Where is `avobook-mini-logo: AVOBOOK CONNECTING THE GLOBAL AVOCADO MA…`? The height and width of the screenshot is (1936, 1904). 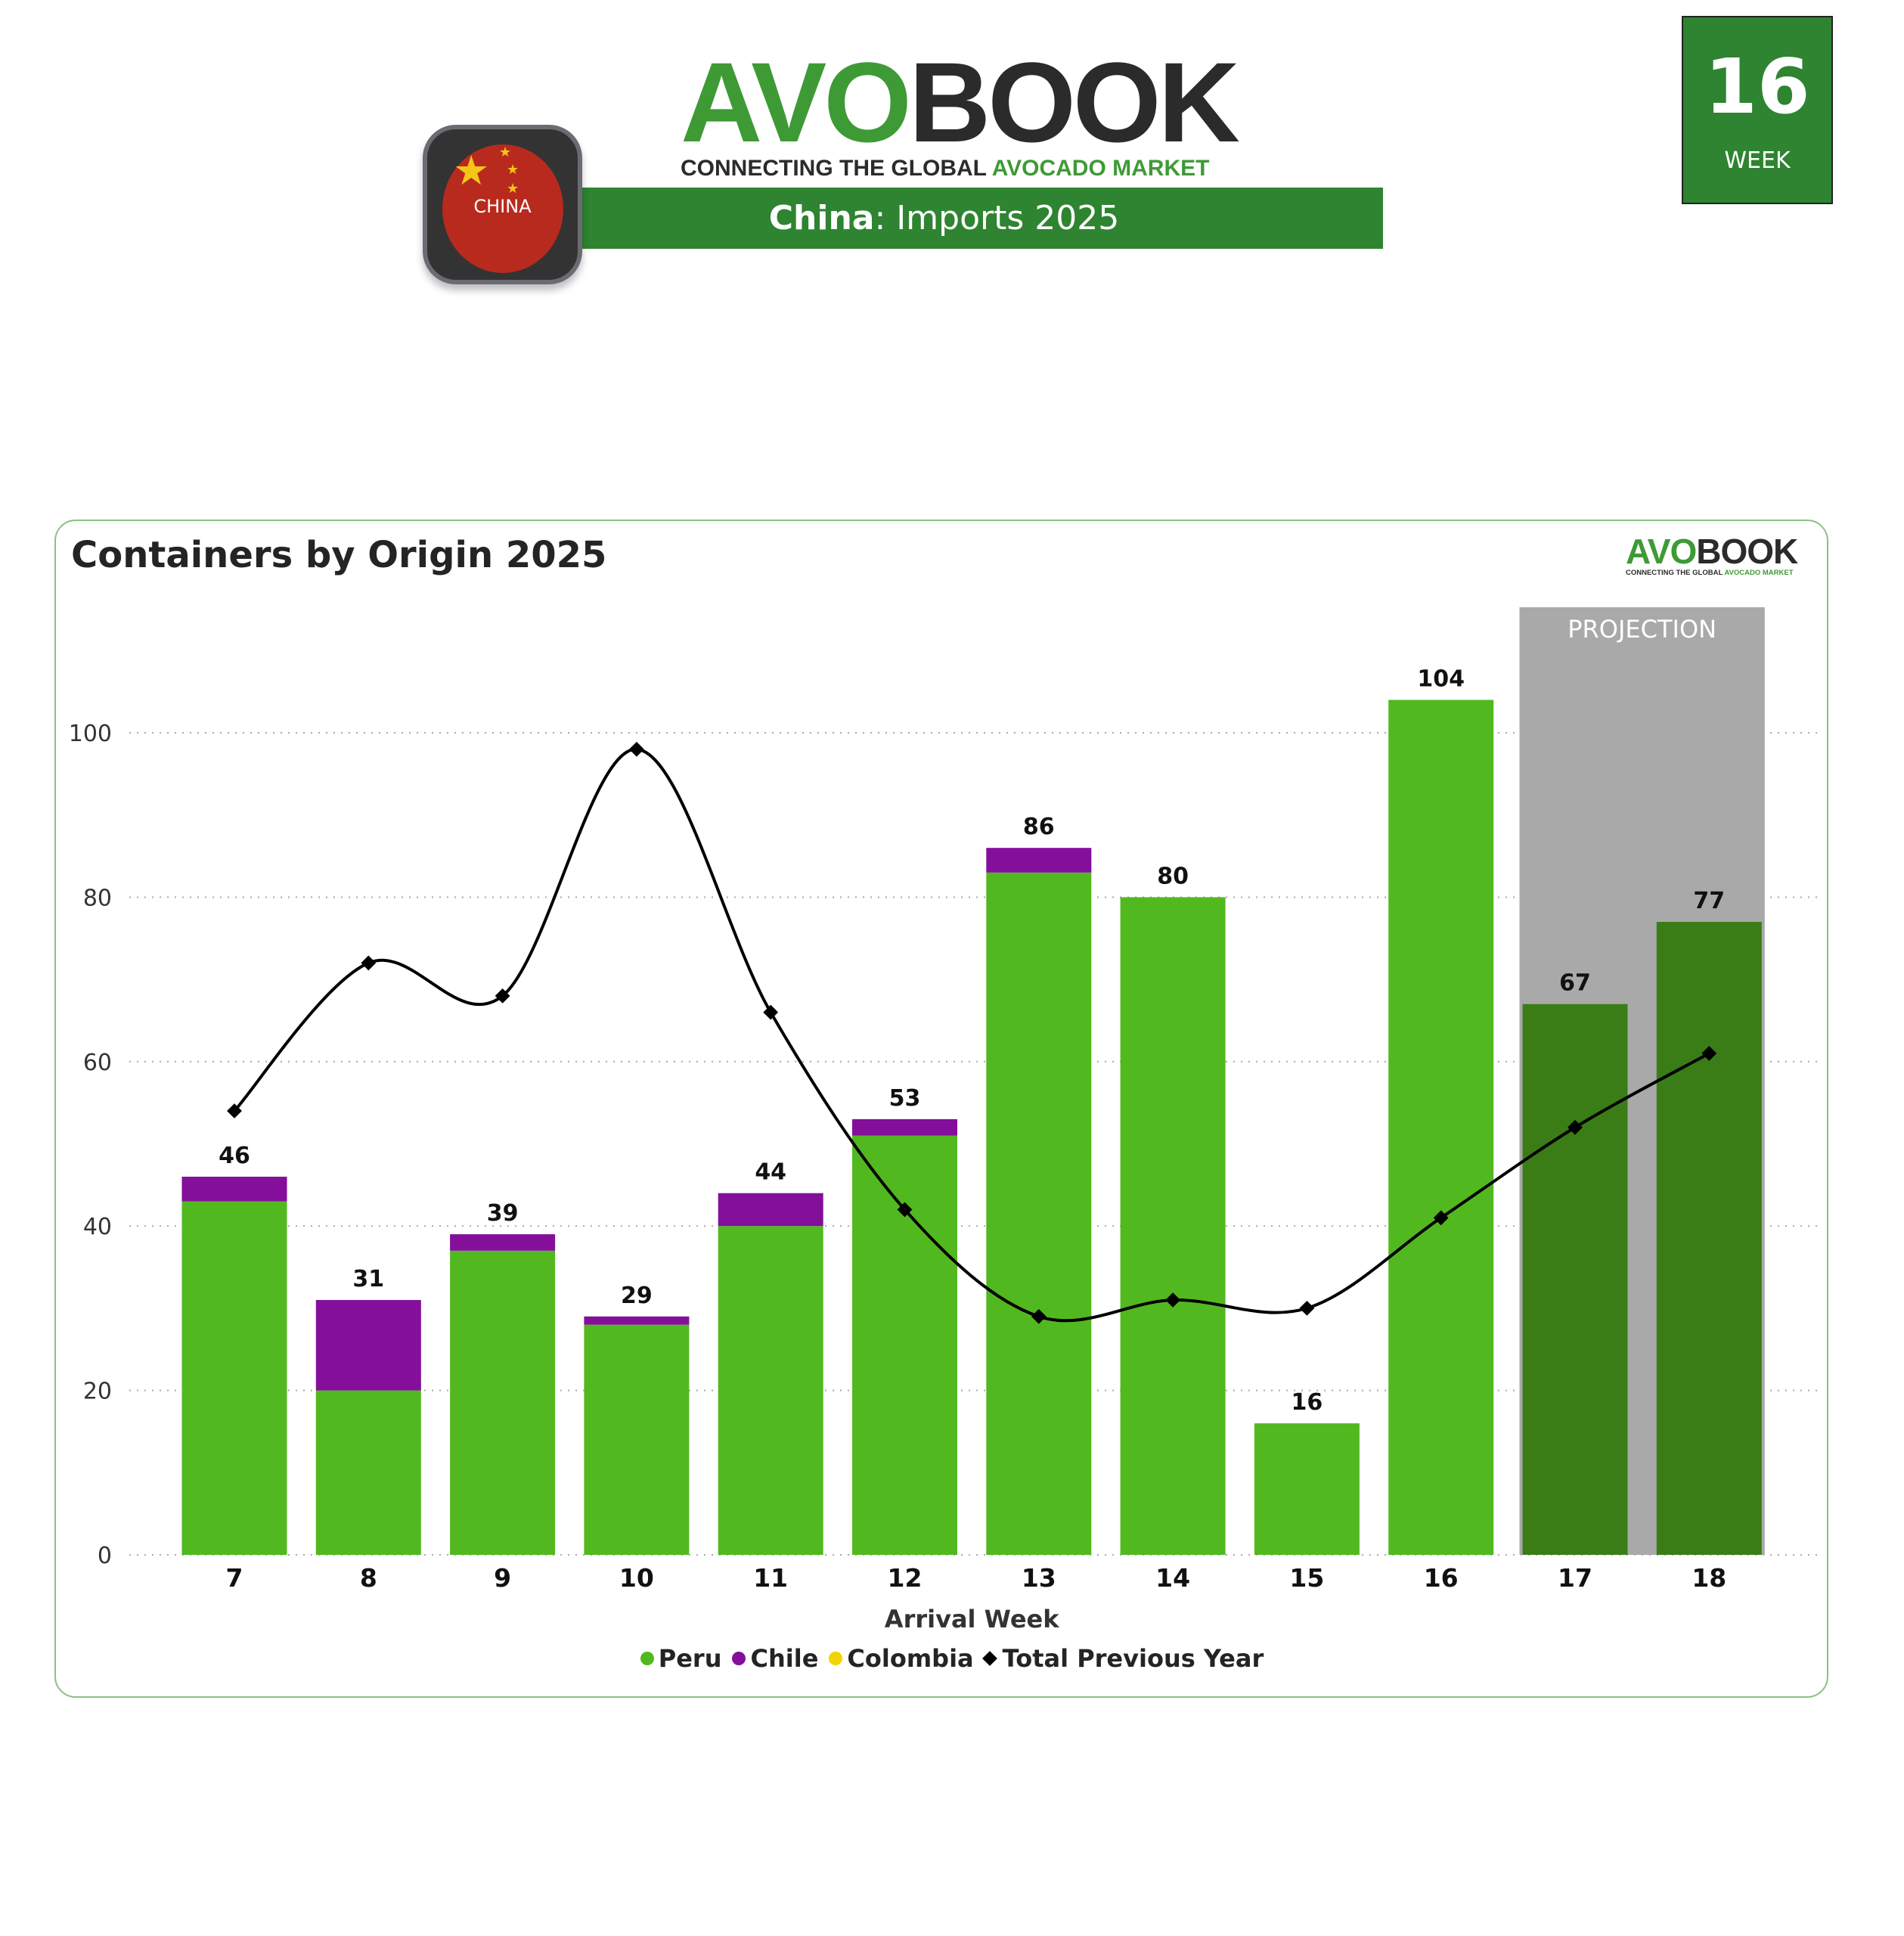 avobook-mini-logo: AVOBOOK CONNECTING THE GLOBAL AVOCADO MA… is located at coordinates (1724, 557).